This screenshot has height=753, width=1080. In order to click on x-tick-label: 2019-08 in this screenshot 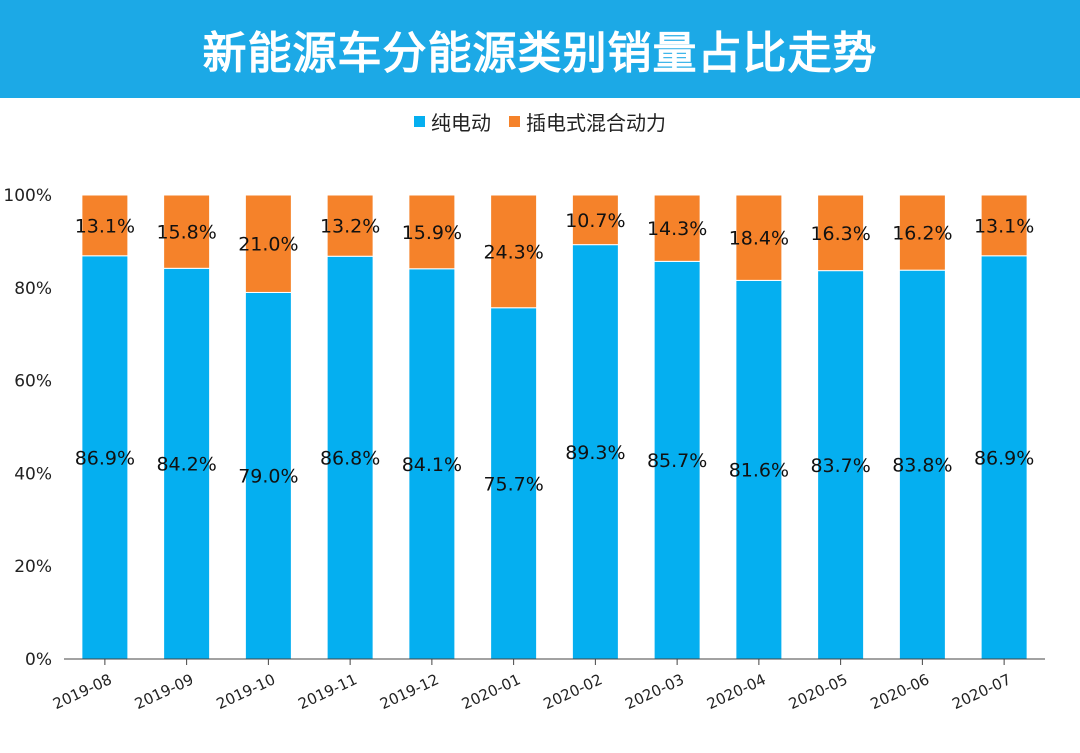, I will do `click(82, 691)`.